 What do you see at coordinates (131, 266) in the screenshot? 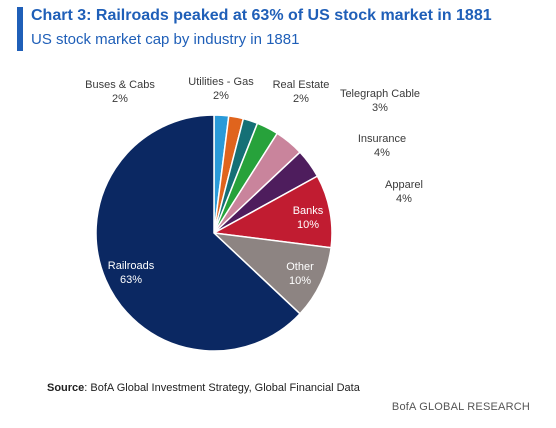
I see `slice-label-railroads: Railroads` at bounding box center [131, 266].